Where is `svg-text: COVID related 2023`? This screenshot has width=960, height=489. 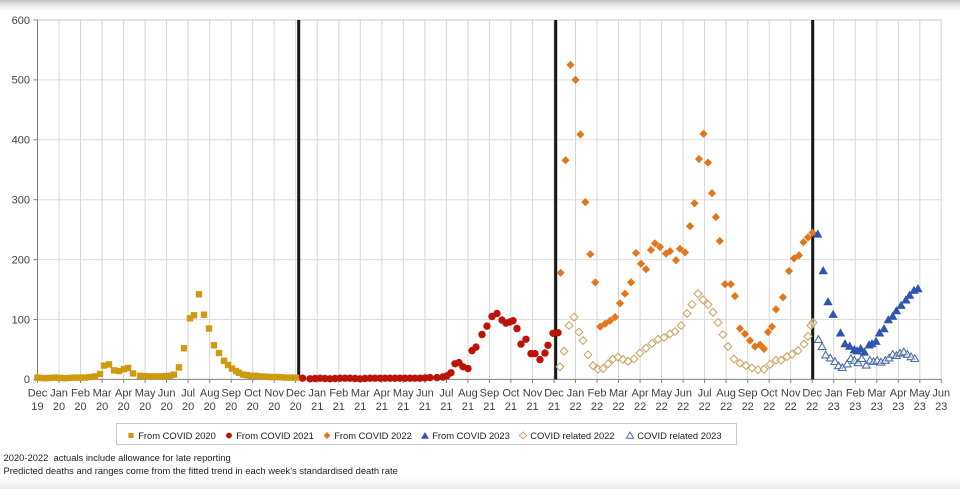
svg-text: COVID related 2023 is located at coordinates (679, 435).